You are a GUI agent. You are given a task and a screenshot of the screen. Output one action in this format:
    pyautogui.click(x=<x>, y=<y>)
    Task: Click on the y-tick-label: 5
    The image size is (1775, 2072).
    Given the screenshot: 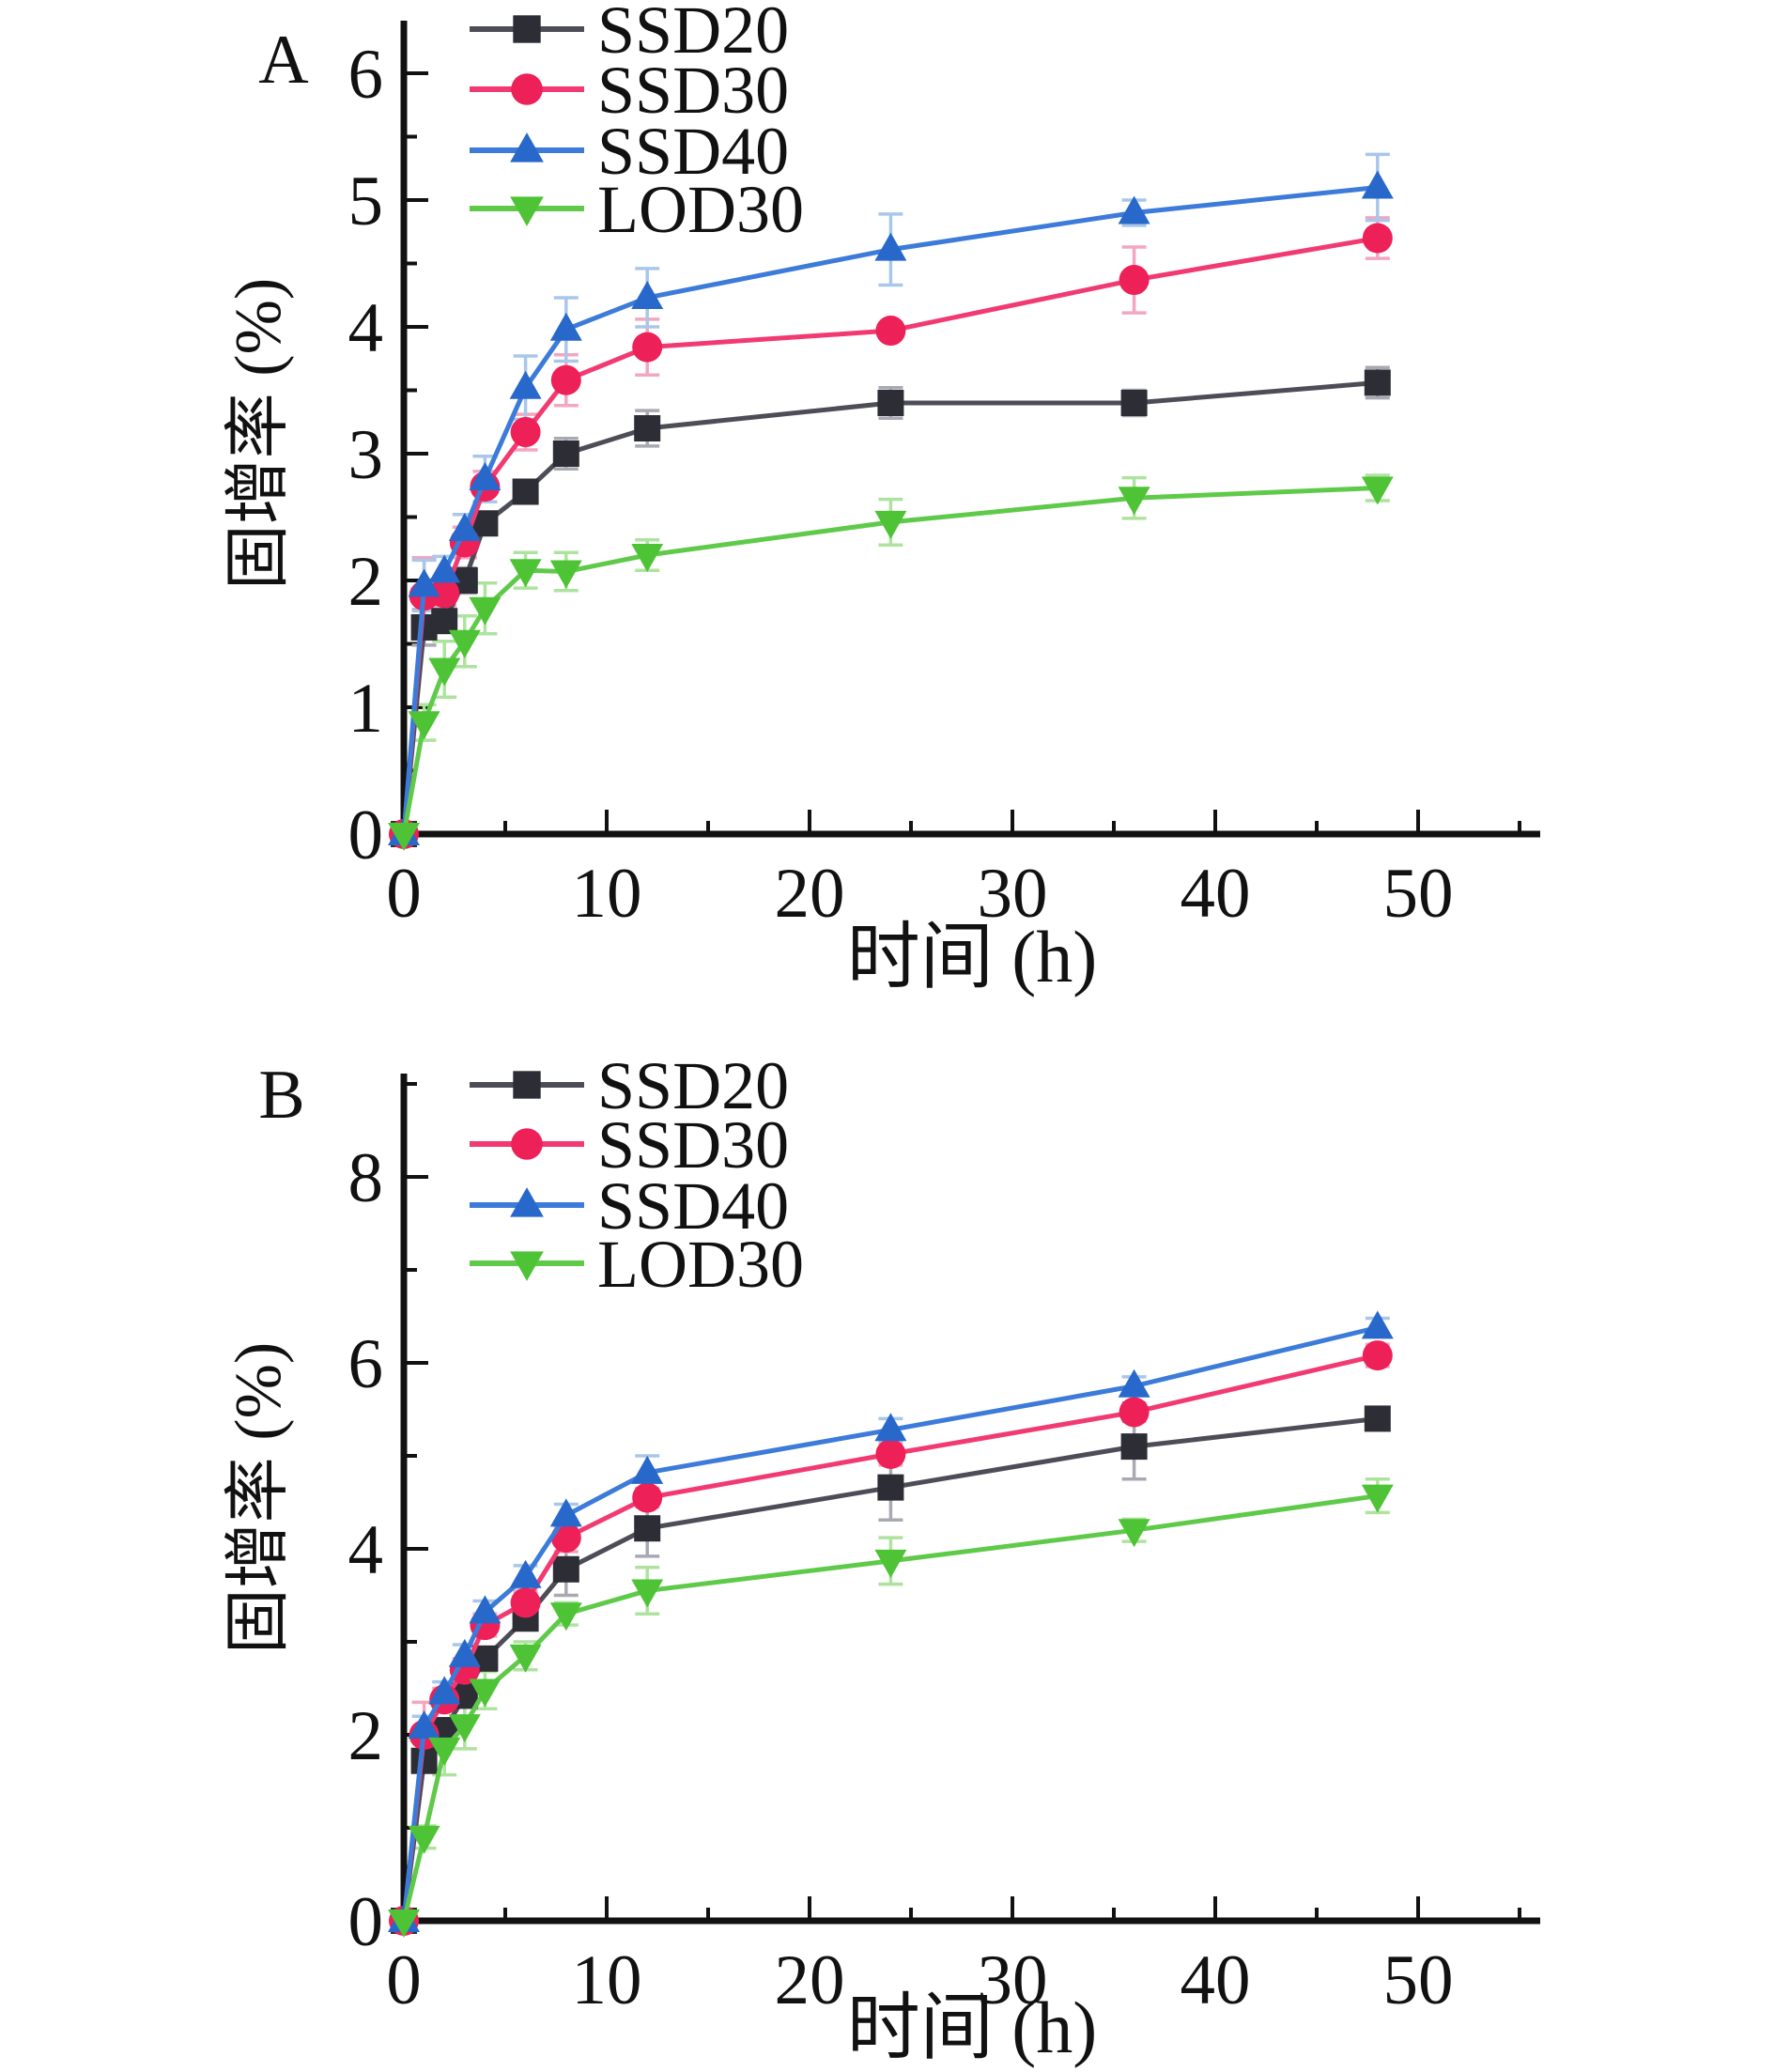 What is the action you would take?
    pyautogui.click(x=366, y=201)
    